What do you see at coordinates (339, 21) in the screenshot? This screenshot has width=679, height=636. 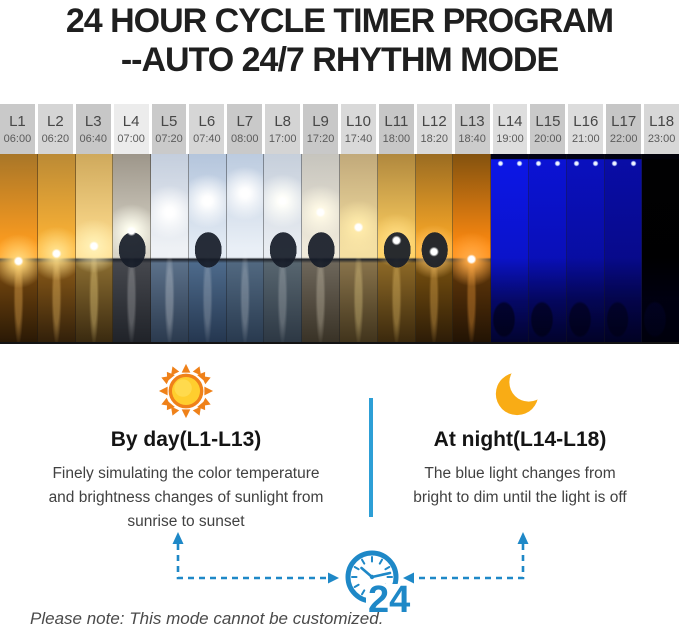 I see `page-title-line1: 24 HOUR CYCLE TIMER PROGRAM` at bounding box center [339, 21].